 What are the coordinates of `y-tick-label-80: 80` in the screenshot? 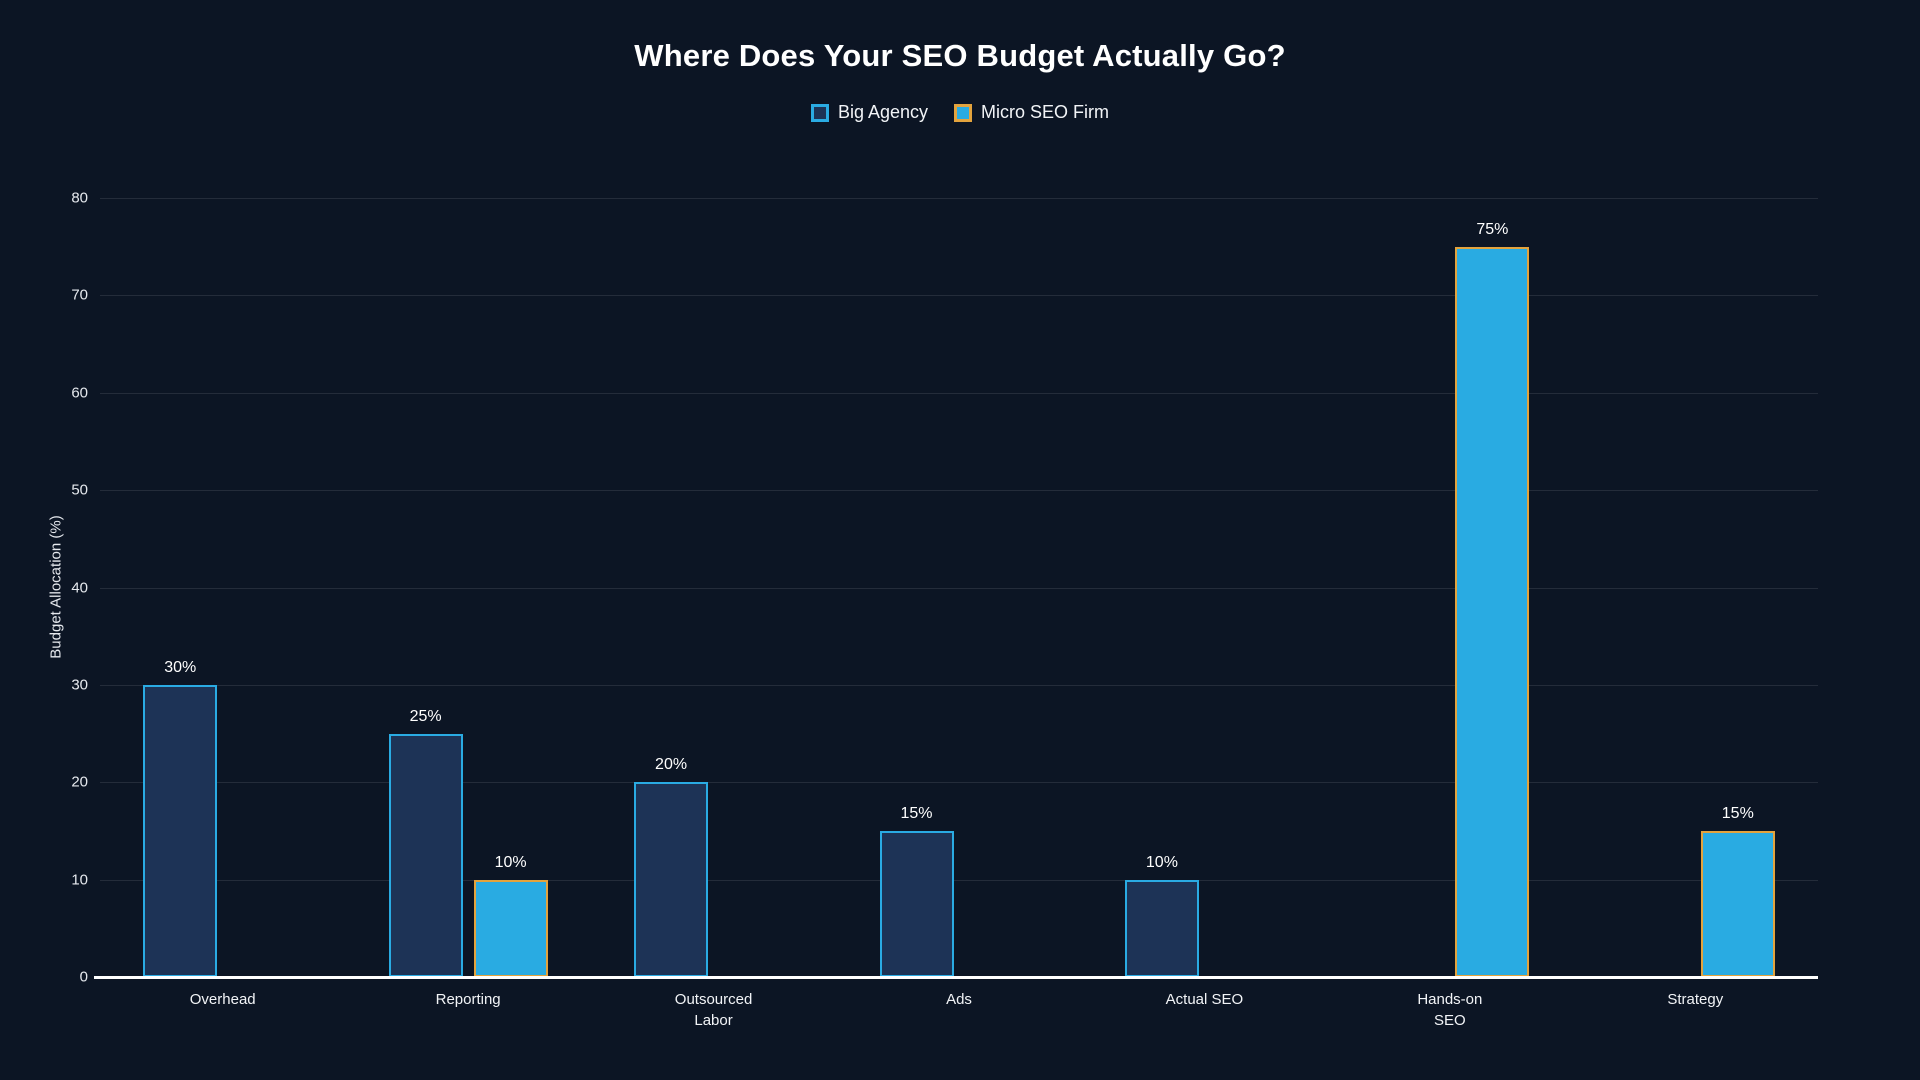 It's located at (79, 198).